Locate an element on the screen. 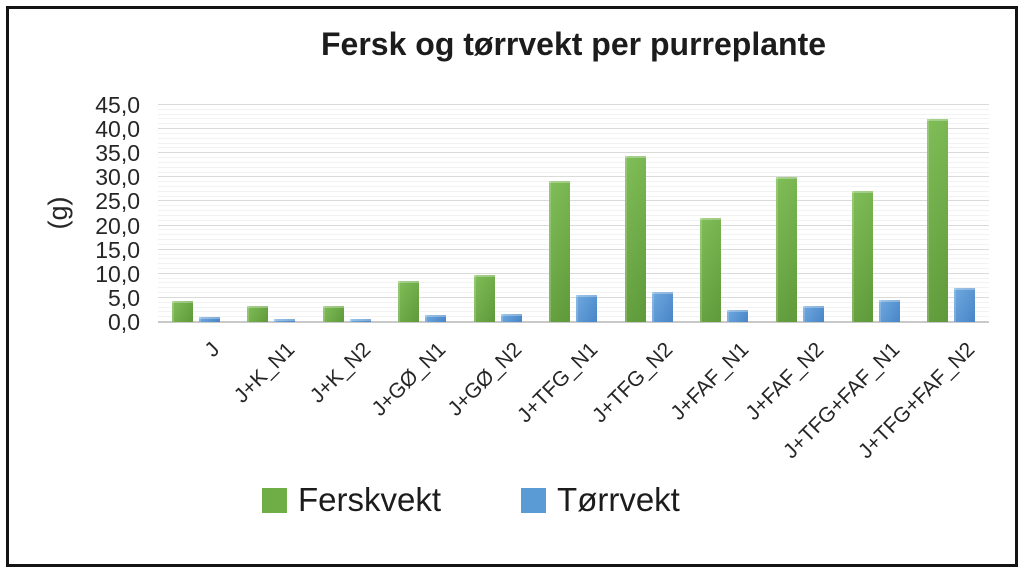 The image size is (1024, 573). legend-item-ferskvekt: Ferskvekt is located at coordinates (351, 500).